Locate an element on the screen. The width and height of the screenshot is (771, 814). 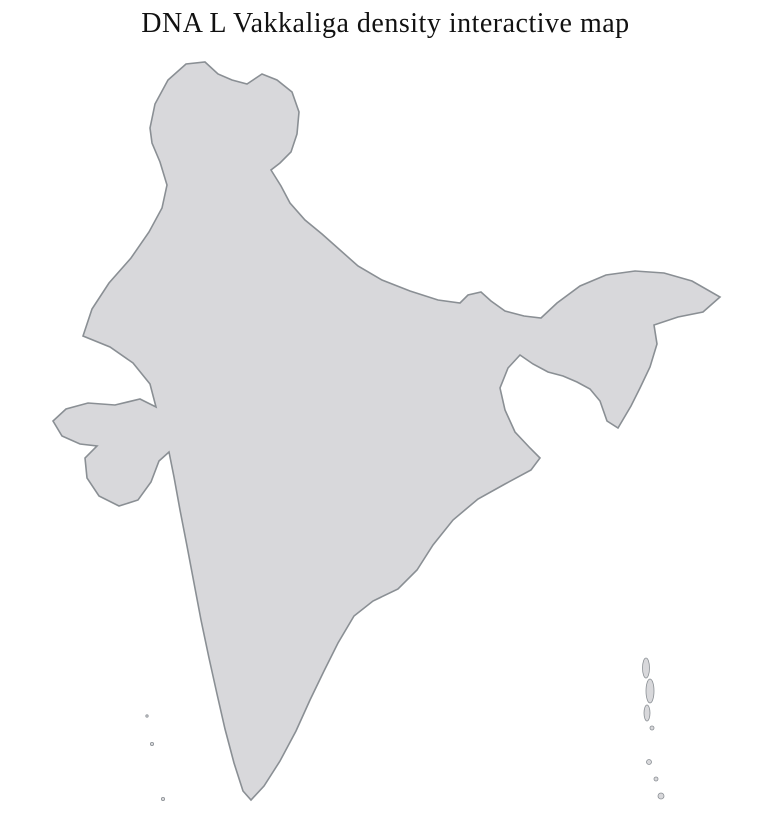
andaman-nicobar-islands is located at coordinates (653, 728).